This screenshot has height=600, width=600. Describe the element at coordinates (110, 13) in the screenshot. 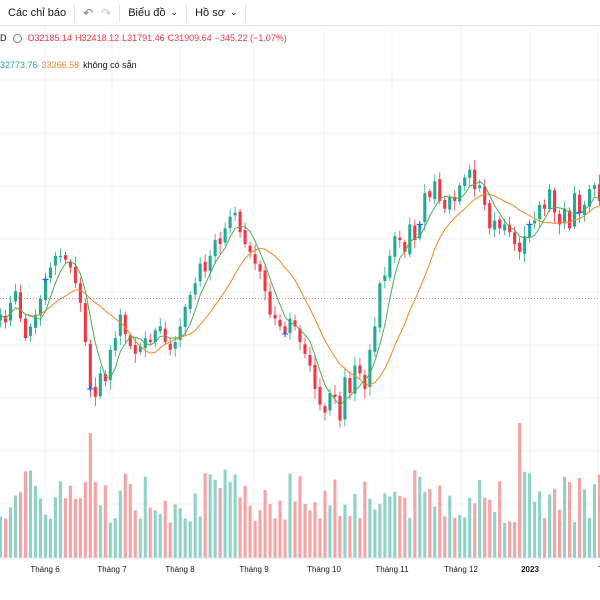

I see `redo-button: ↷` at that location.